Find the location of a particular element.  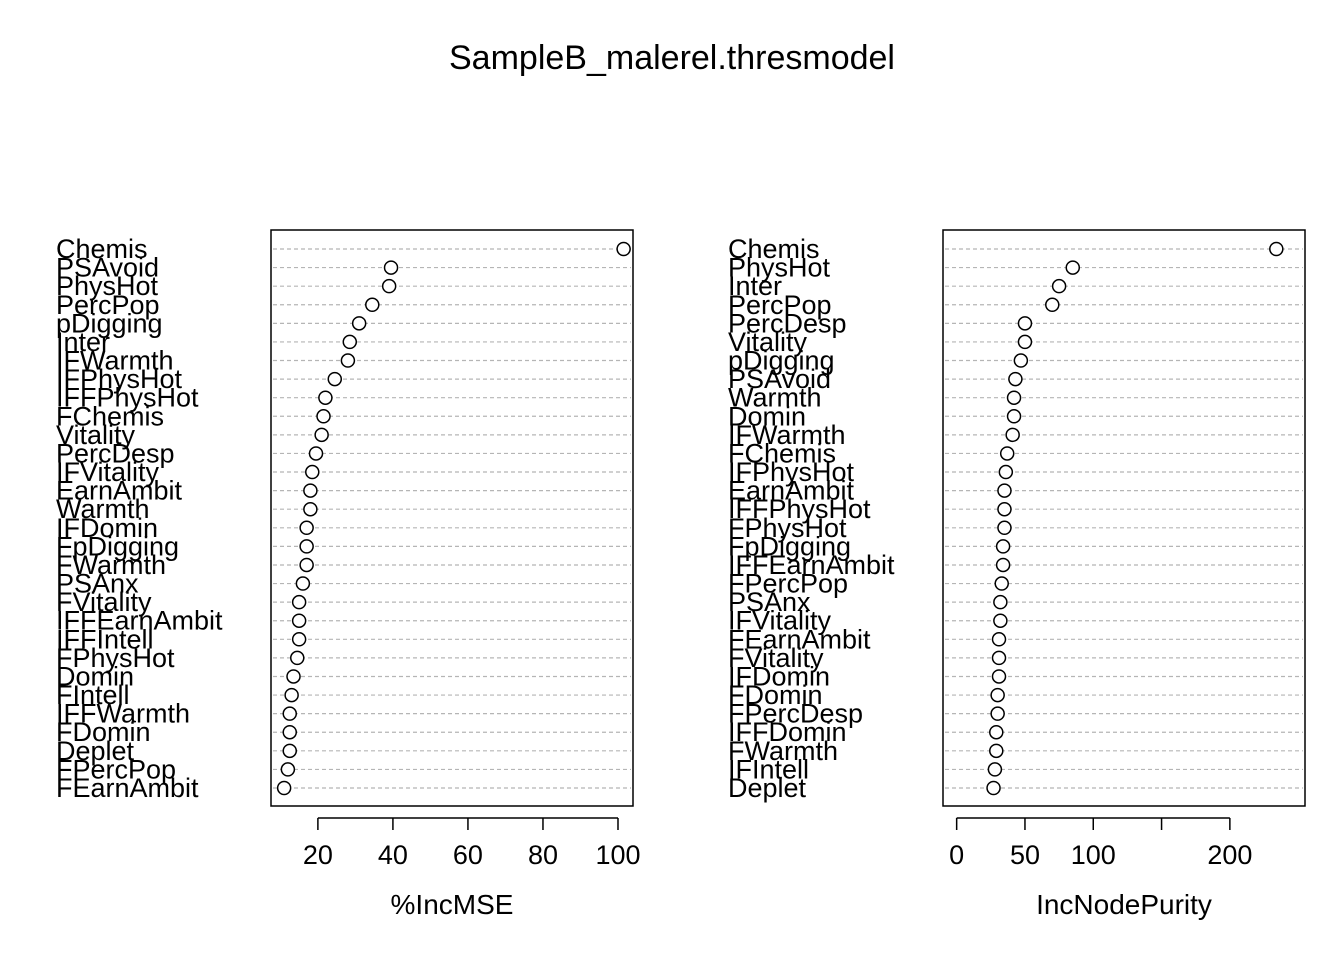

variable-label: IFFWarmth is located at coordinates (123, 714).